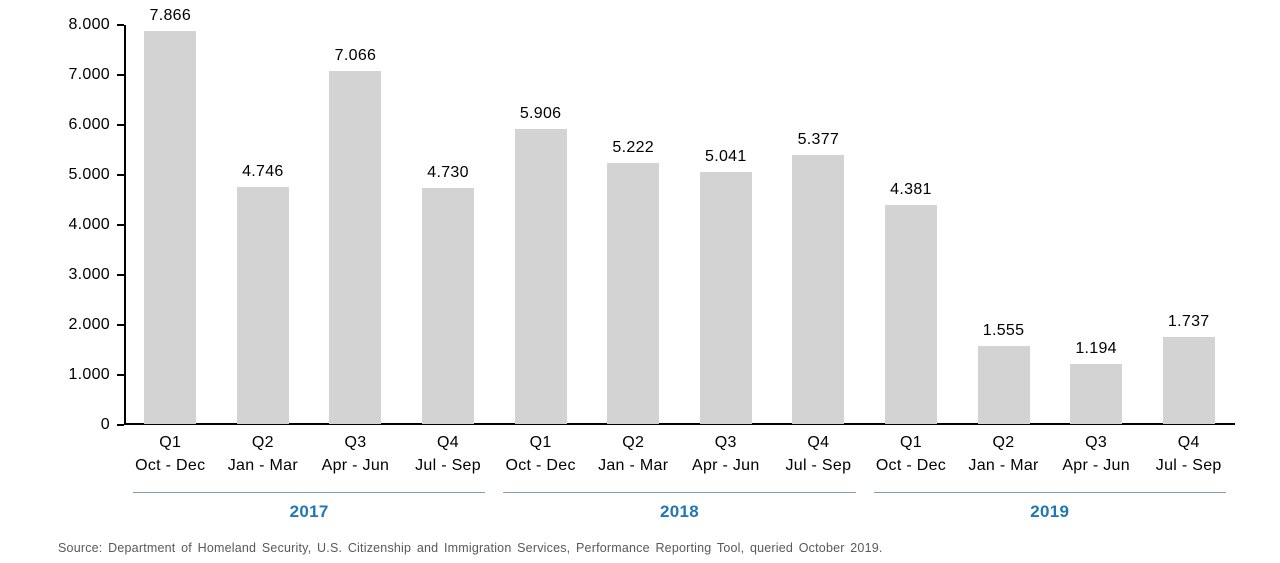 The width and height of the screenshot is (1280, 563). I want to click on y-tick-label: 7.000, so click(89, 74).